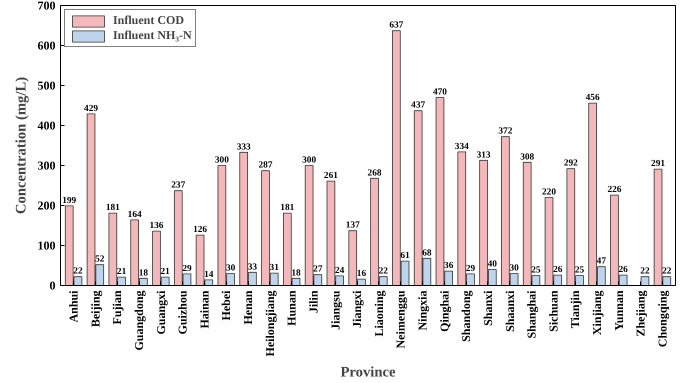 This screenshot has height=383, width=685. Describe the element at coordinates (401, 319) in the screenshot. I see `x-tick-label: Neimenggu` at that location.